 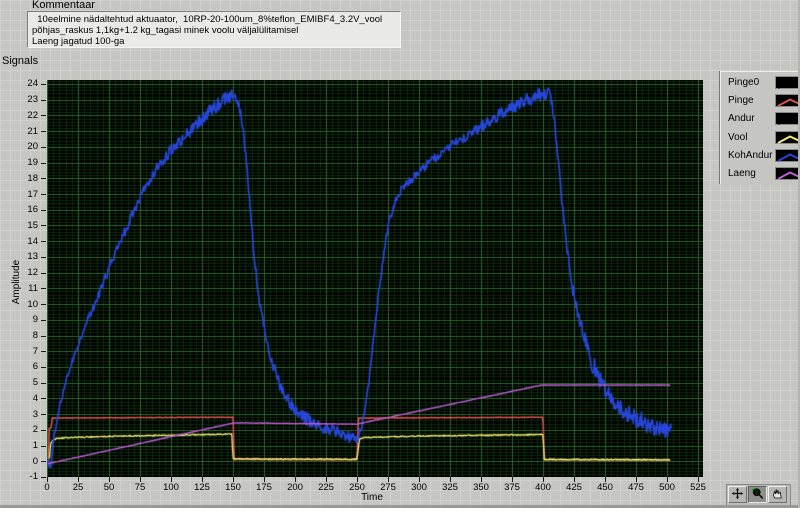 What do you see at coordinates (744, 82) in the screenshot?
I see `legend-label: Pinge0` at bounding box center [744, 82].